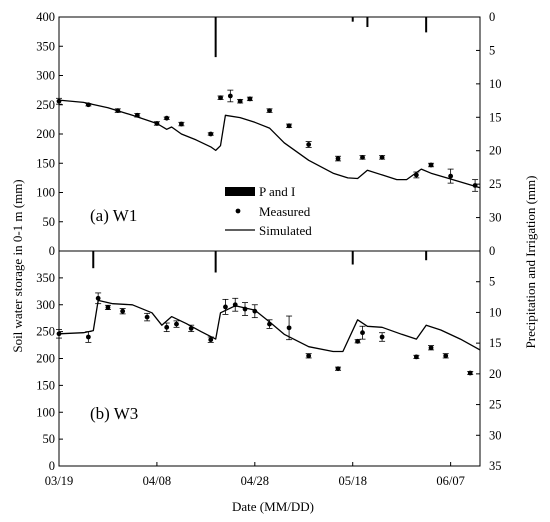  What do you see at coordinates (255, 481) in the screenshot?
I see `x-tick-label: 04/28` at bounding box center [255, 481].